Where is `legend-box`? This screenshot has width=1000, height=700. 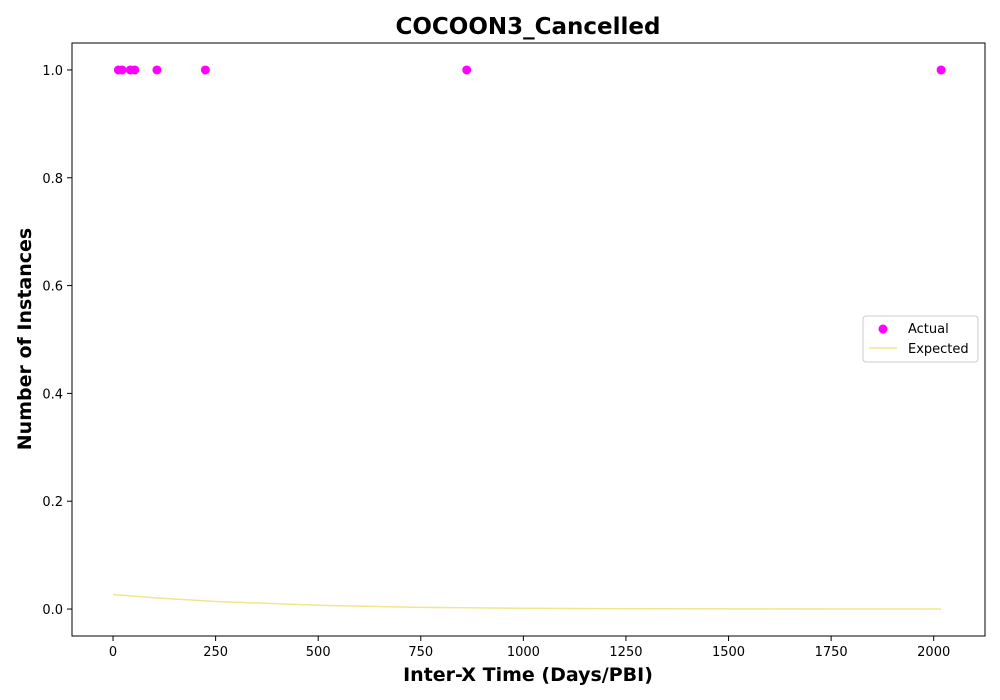 legend-box is located at coordinates (920, 339).